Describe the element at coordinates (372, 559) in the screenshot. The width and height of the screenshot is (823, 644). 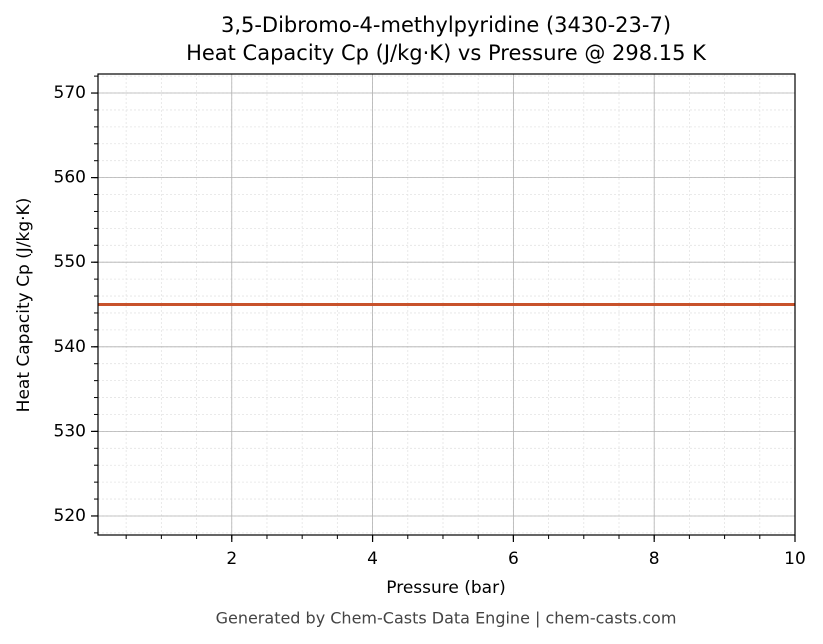
I see `x-tick-label: 4` at that location.